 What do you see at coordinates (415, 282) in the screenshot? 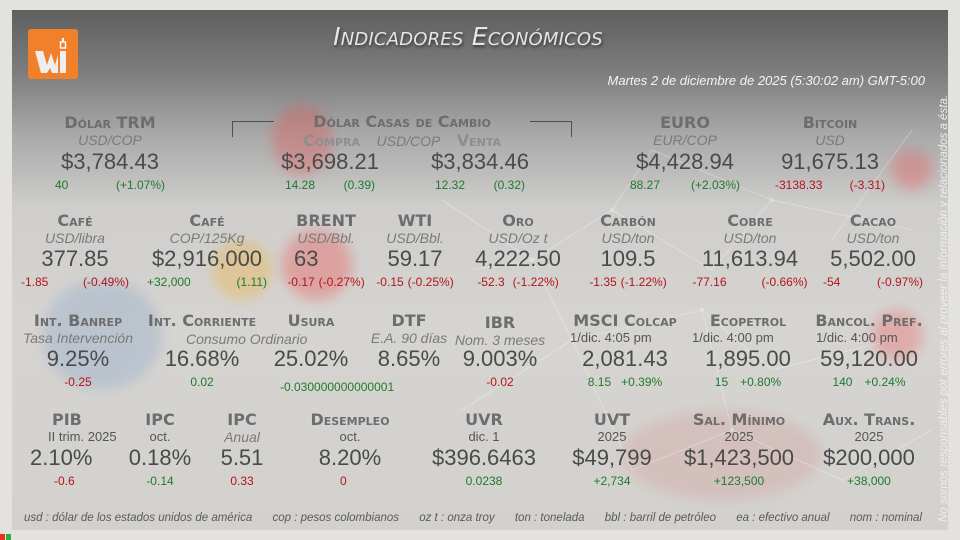
I see `indicator-change: -0.15 (-0.25%)` at bounding box center [415, 282].